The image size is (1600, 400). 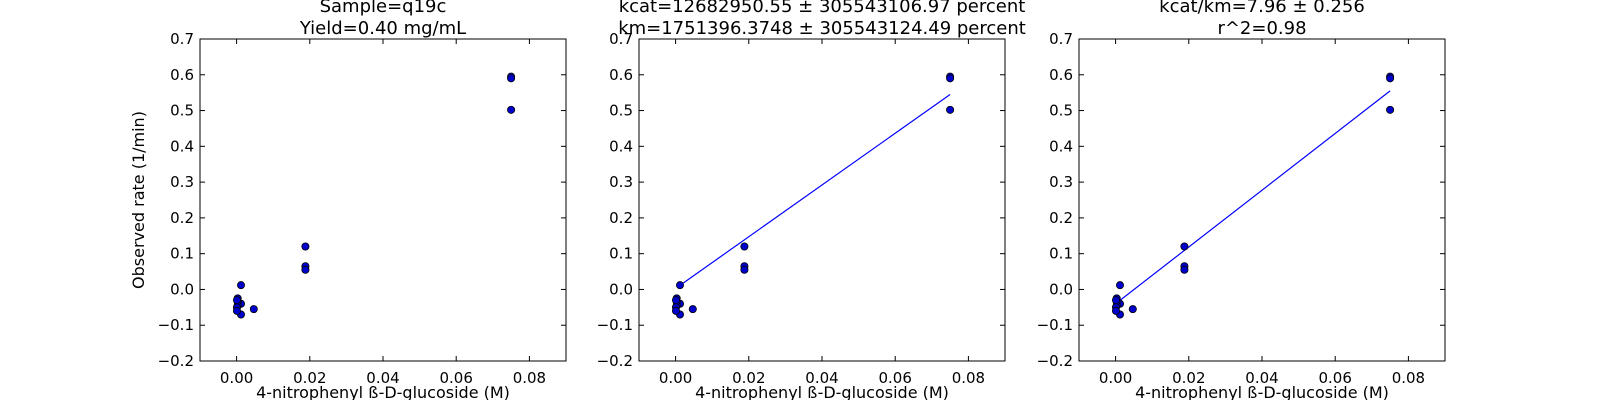 What do you see at coordinates (382, 28) in the screenshot?
I see `chart-title-line: Yield=0.40 mg/mL` at bounding box center [382, 28].